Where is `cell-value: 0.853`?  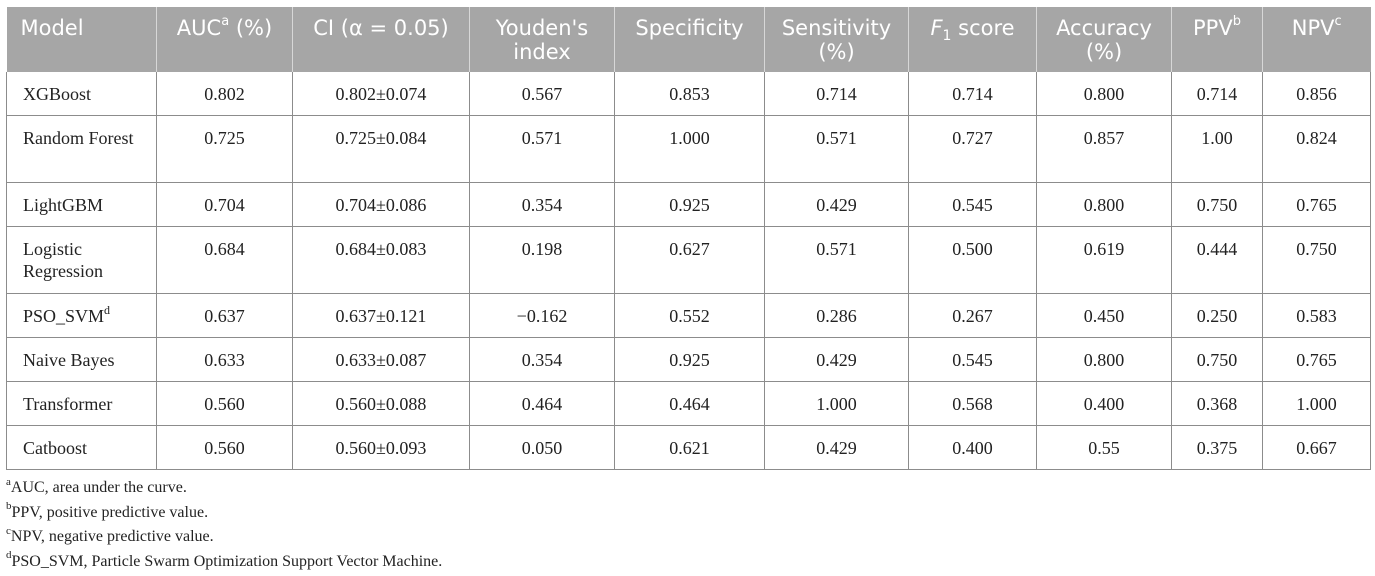
cell-value: 0.853 is located at coordinates (689, 94).